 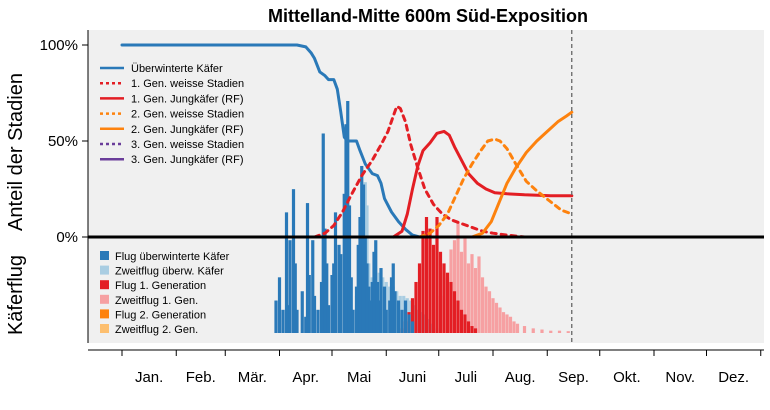 What do you see at coordinates (680, 377) in the screenshot?
I see `x-tick-label-10: Nov.` at bounding box center [680, 377].